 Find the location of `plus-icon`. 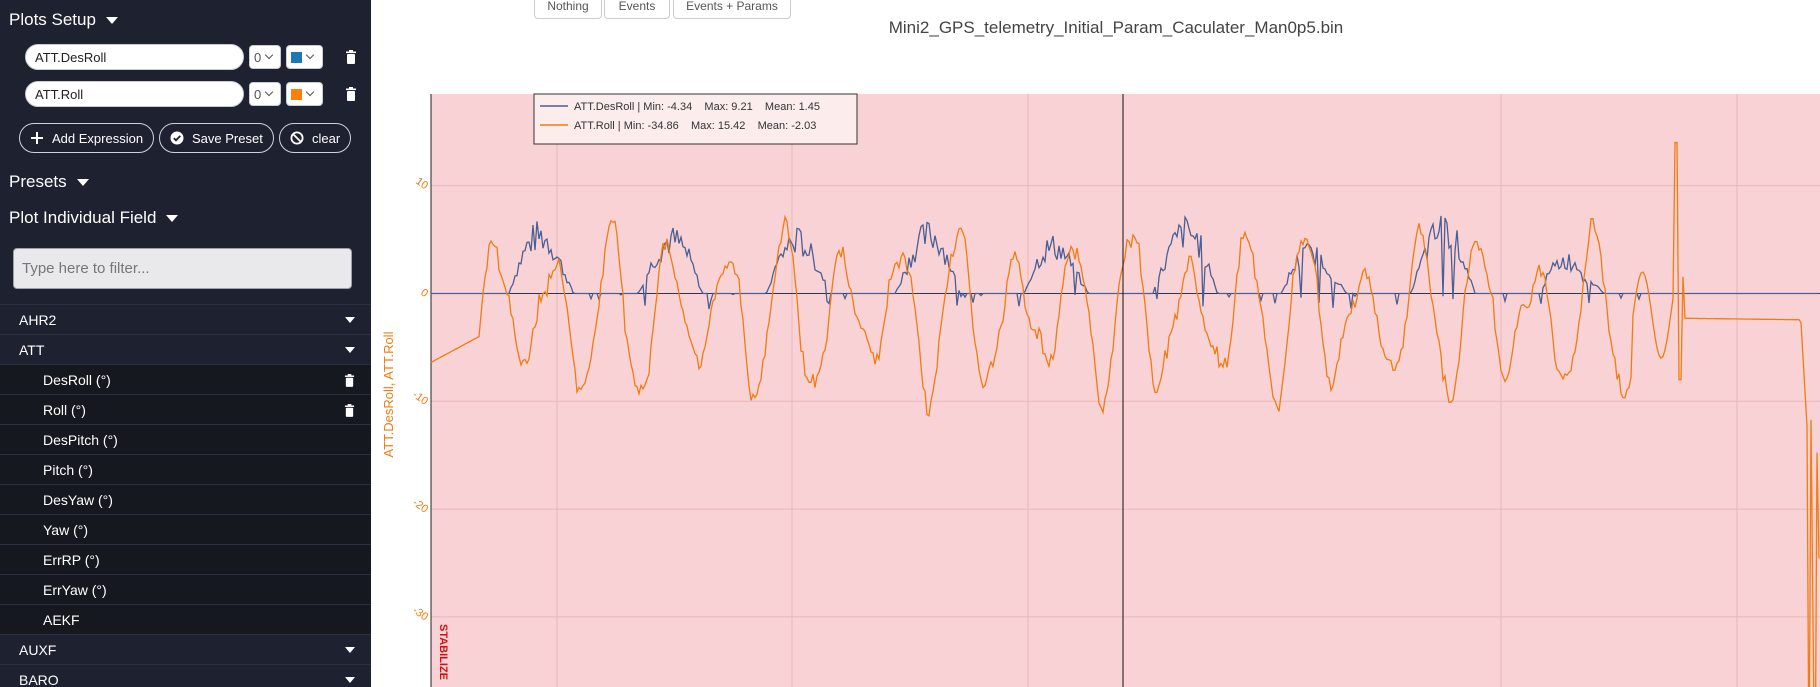

plus-icon is located at coordinates (37, 138).